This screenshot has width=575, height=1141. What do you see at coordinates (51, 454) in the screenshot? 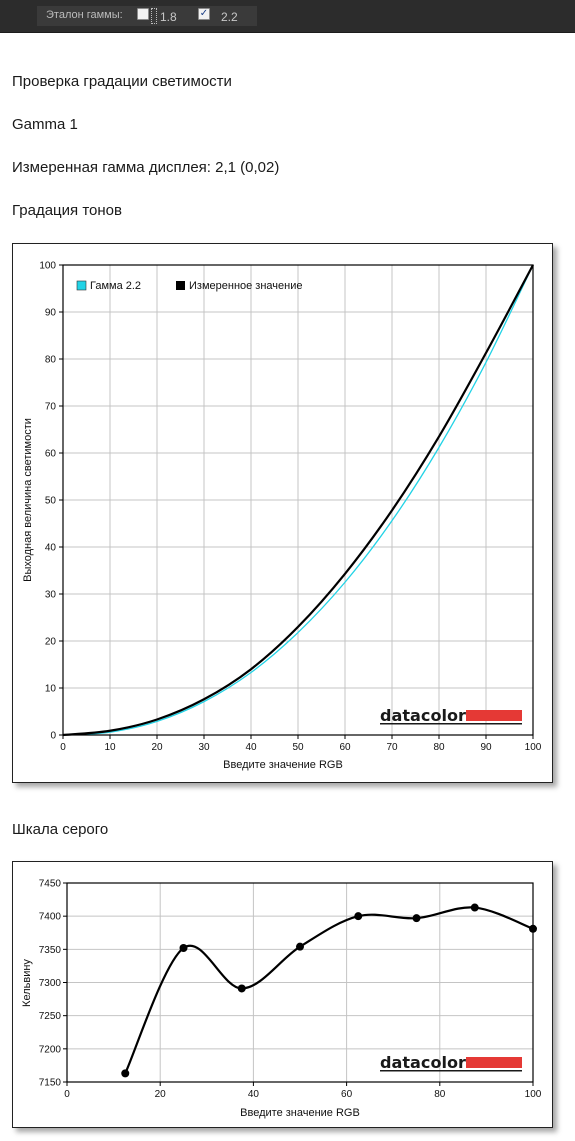
I see `y-tick-label: 60` at bounding box center [51, 454].